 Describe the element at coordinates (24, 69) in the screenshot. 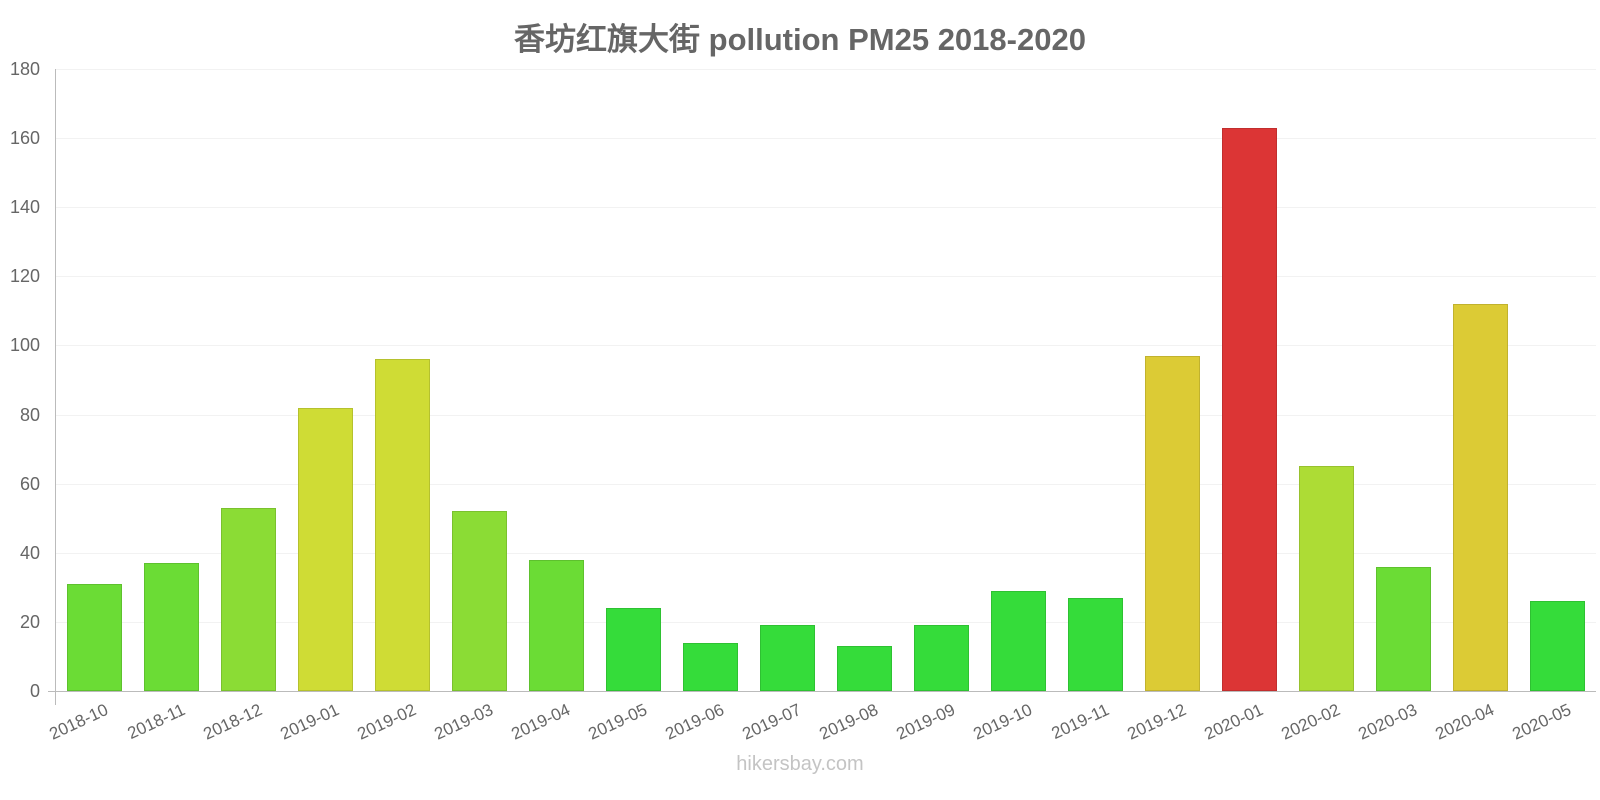

I see `y-tick-label: 180` at that location.